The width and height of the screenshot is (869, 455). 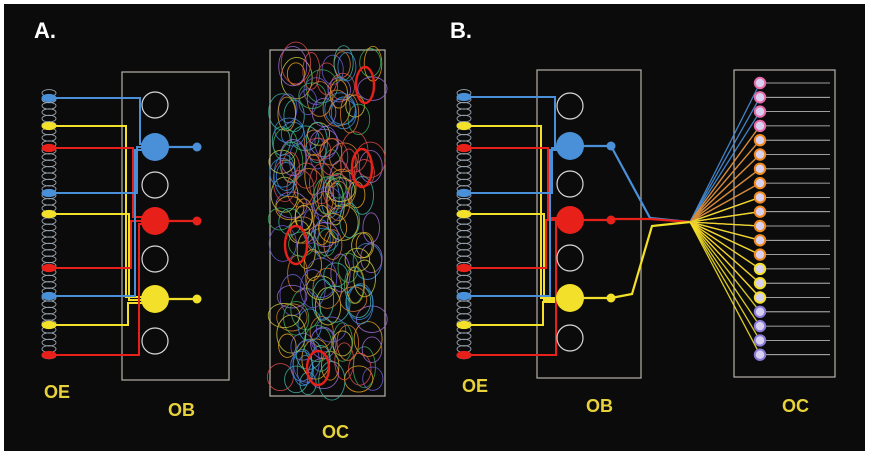 I want to click on panel-a-ob-label: OB, so click(x=181, y=410).